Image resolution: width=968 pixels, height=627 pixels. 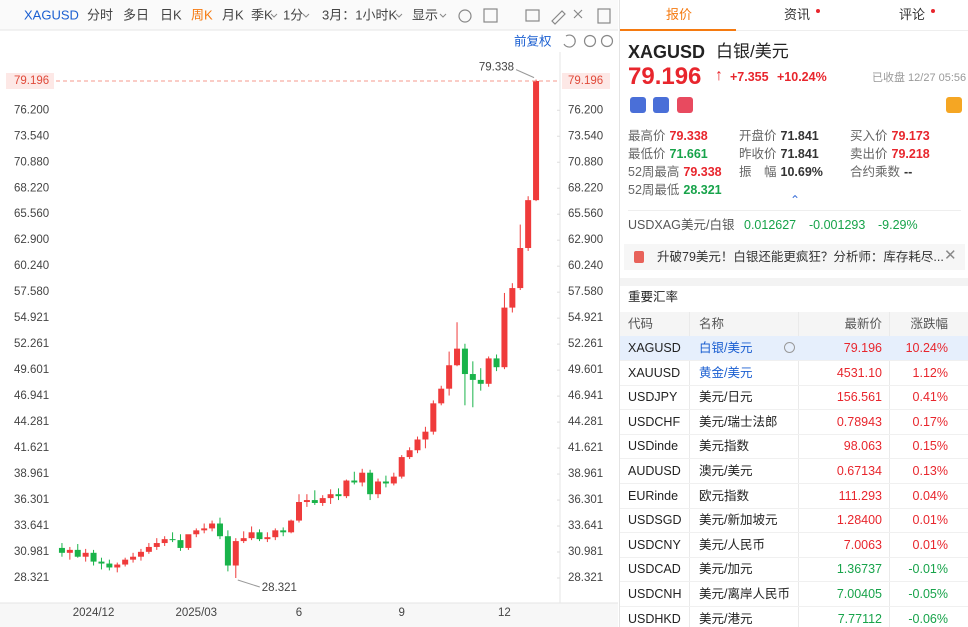 I want to click on quote-change-pct: +10.24%, so click(x=802, y=77).